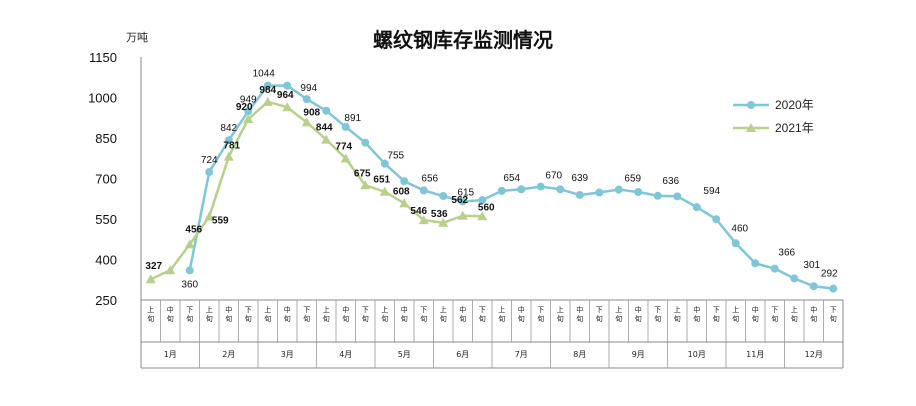 The image size is (916, 406). What do you see at coordinates (106, 300) in the screenshot?
I see `y-tick-label: 250` at bounding box center [106, 300].